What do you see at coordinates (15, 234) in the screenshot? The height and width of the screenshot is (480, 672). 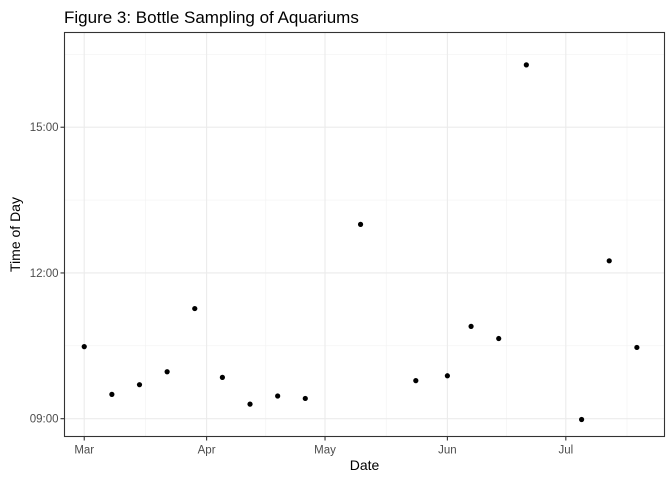 I see `y-axis-title: Time of Day` at bounding box center [15, 234].